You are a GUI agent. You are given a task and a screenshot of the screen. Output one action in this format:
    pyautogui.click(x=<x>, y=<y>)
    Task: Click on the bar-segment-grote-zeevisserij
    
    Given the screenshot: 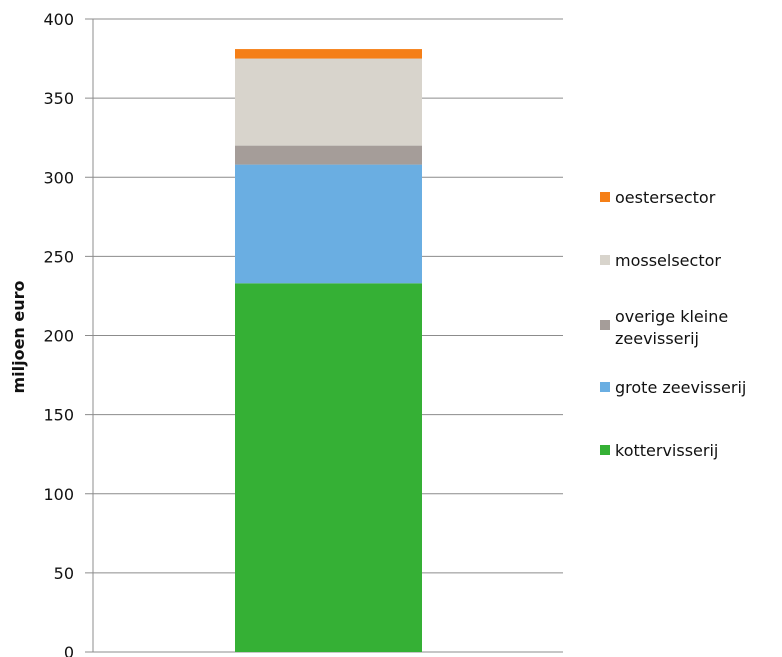 What is the action you would take?
    pyautogui.click(x=328, y=224)
    